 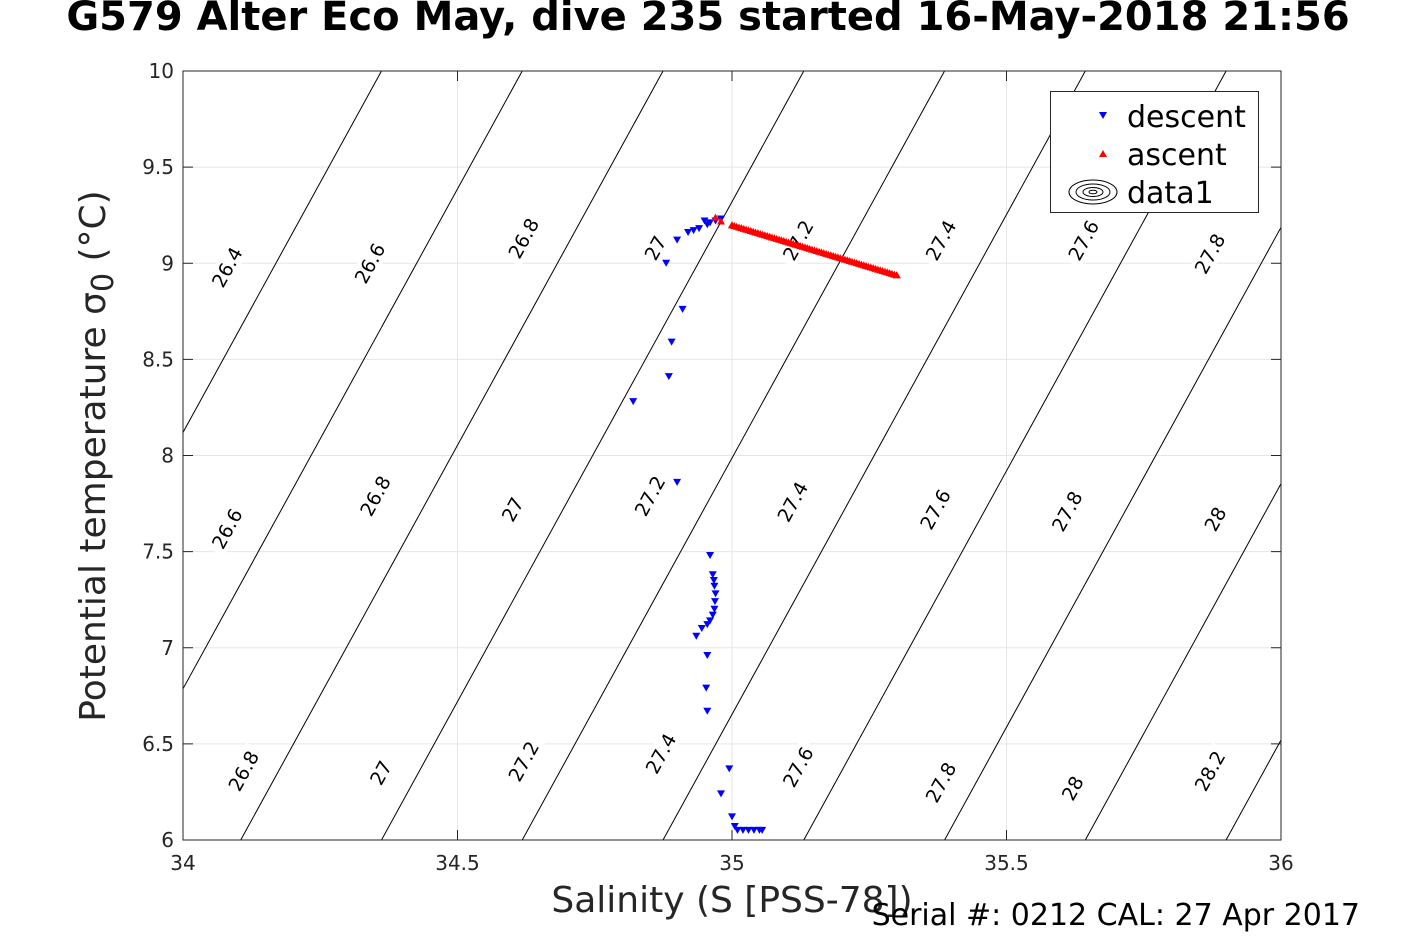 I want to click on y-tick-label: 7.5, so click(x=158, y=552).